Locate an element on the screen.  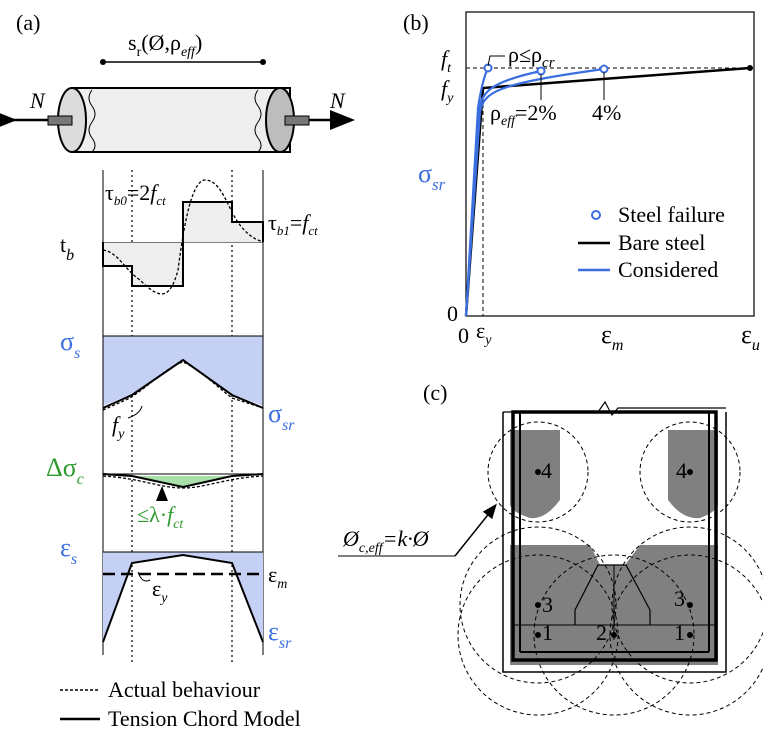
fy-label-a: fy is located at coordinates (118, 427).